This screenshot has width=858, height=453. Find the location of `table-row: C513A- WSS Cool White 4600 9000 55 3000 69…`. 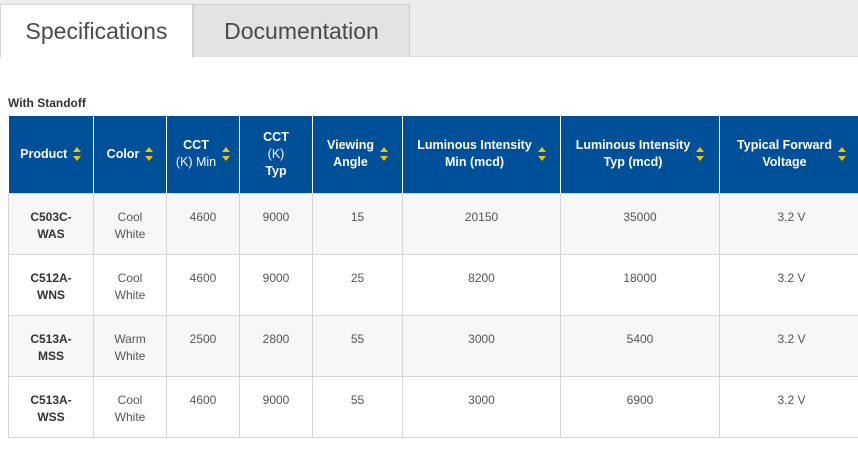

table-row: C513A- WSS Cool White 4600 9000 55 3000 69… is located at coordinates (433, 406).